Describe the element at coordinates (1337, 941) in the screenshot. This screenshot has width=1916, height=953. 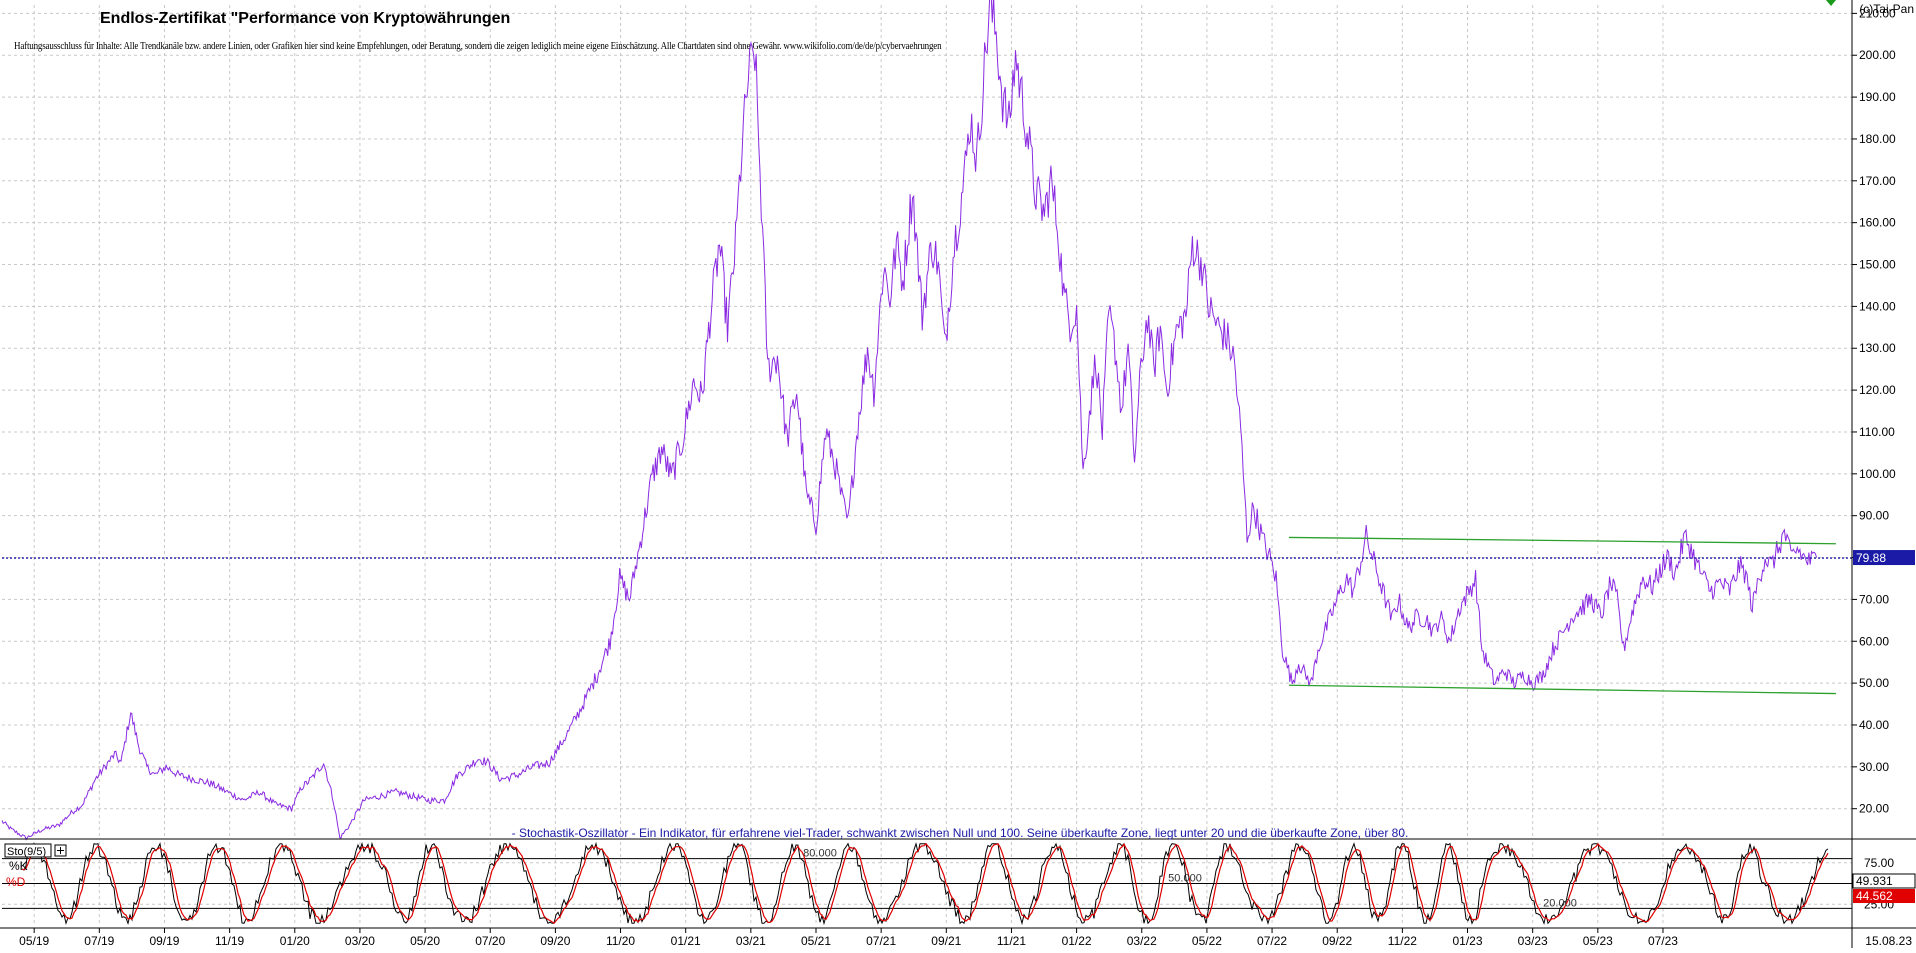
I see `time-tick-label: 09/22` at that location.